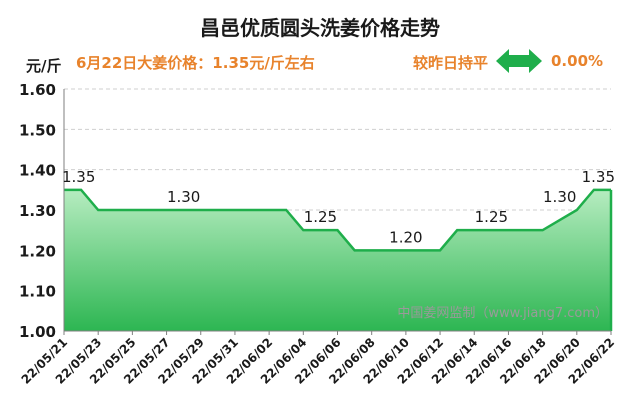  What do you see at coordinates (37, 251) in the screenshot?
I see `y-tick-label: 1.20` at bounding box center [37, 251].